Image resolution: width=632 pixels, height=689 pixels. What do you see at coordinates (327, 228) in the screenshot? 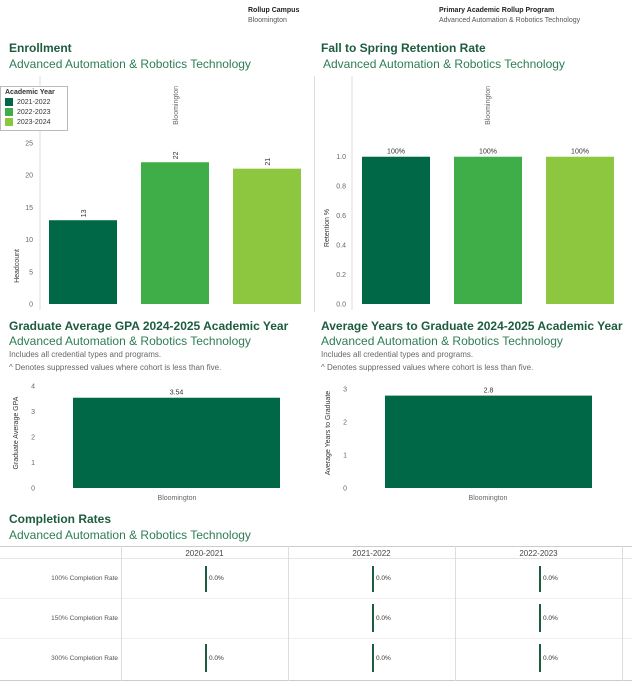
I see `retention-y-axis-title: Retention %` at bounding box center [327, 228].